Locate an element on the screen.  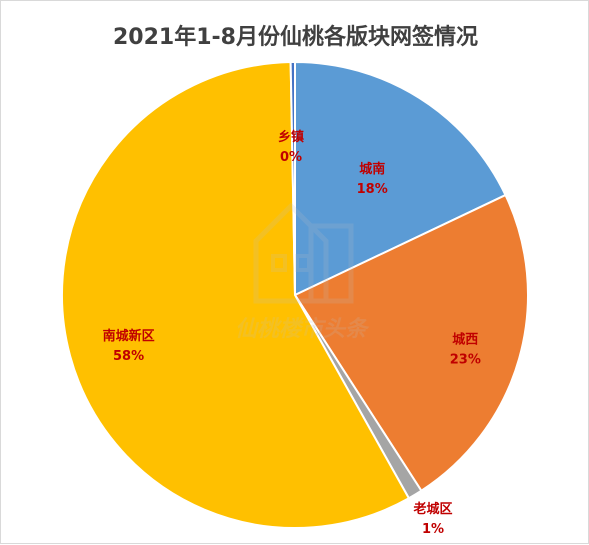
watermark-text: 仙桃楼市头条 is located at coordinates (302, 329).